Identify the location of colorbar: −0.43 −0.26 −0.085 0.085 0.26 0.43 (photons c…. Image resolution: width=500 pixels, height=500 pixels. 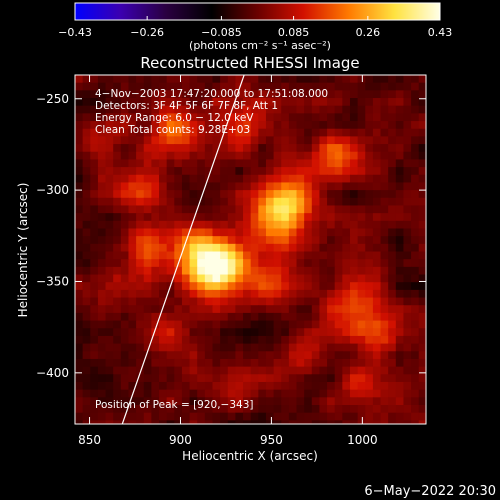
(255, 27).